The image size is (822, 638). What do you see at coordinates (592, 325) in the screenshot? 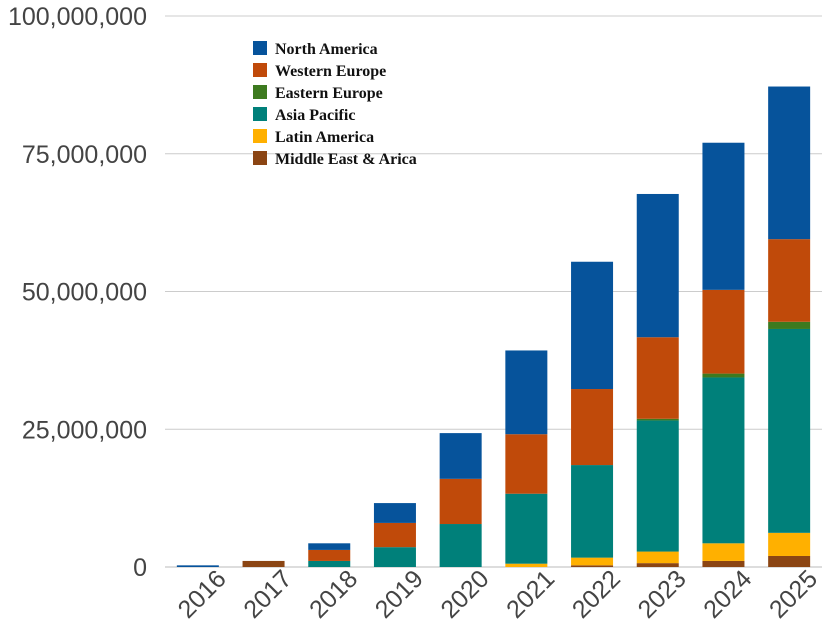
I see `bar-2022-north-america` at bounding box center [592, 325].